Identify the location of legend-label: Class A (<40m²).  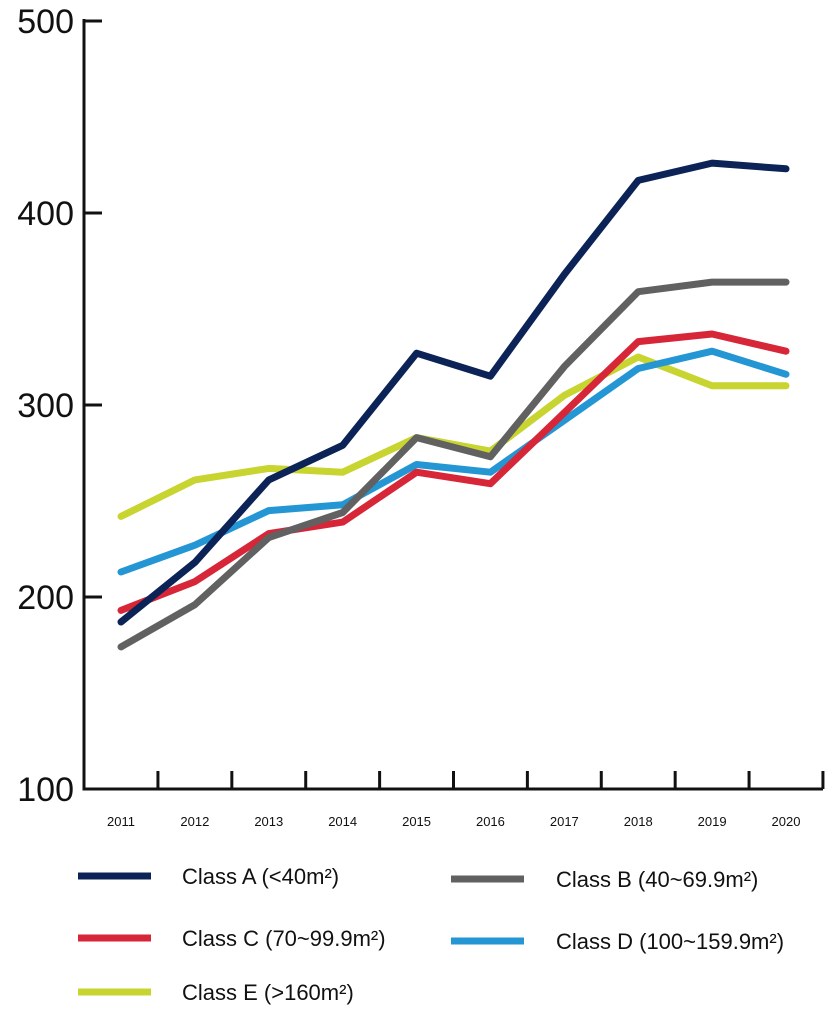
(260, 876).